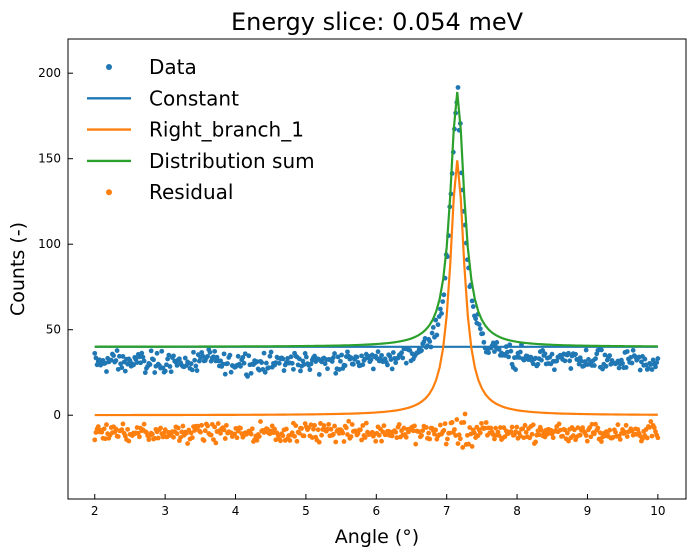 Image resolution: width=696 pixels, height=558 pixels. Describe the element at coordinates (49, 73) in the screenshot. I see `y-tick-label: 200` at that location.